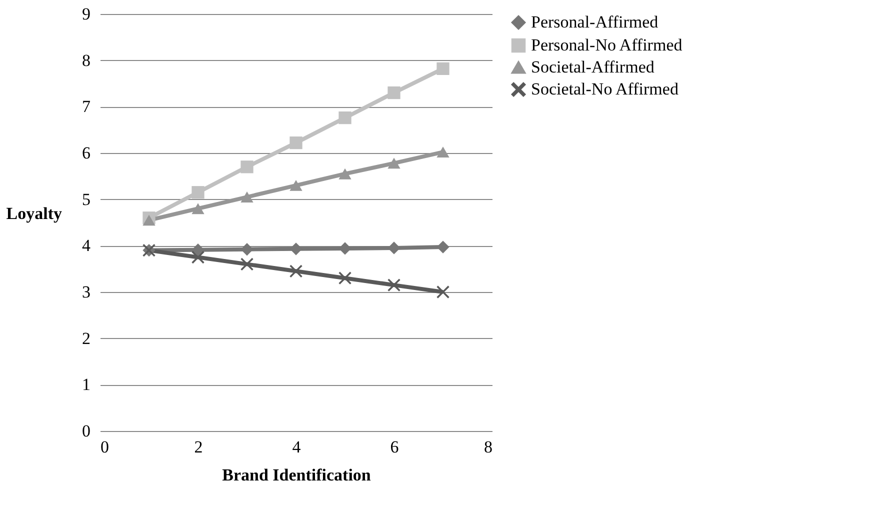  What do you see at coordinates (297, 475) in the screenshot?
I see `x-axis-title: Brand Identification` at bounding box center [297, 475].